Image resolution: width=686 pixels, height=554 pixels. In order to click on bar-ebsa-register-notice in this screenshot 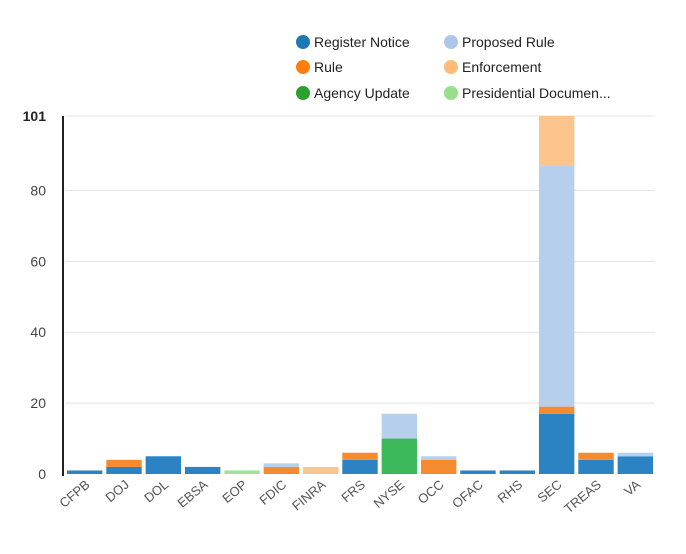, I will do `click(202, 470)`.